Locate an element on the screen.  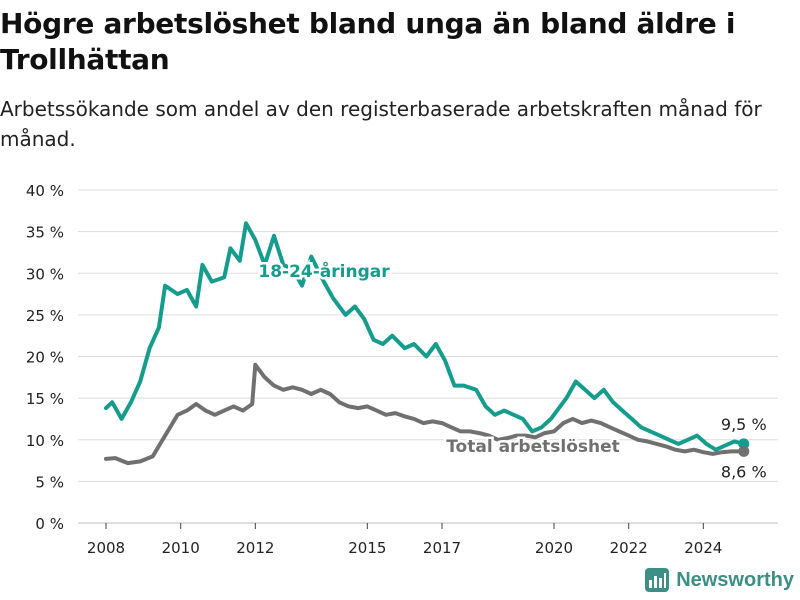
brand-logo: Newsworthy is located at coordinates (719, 580).